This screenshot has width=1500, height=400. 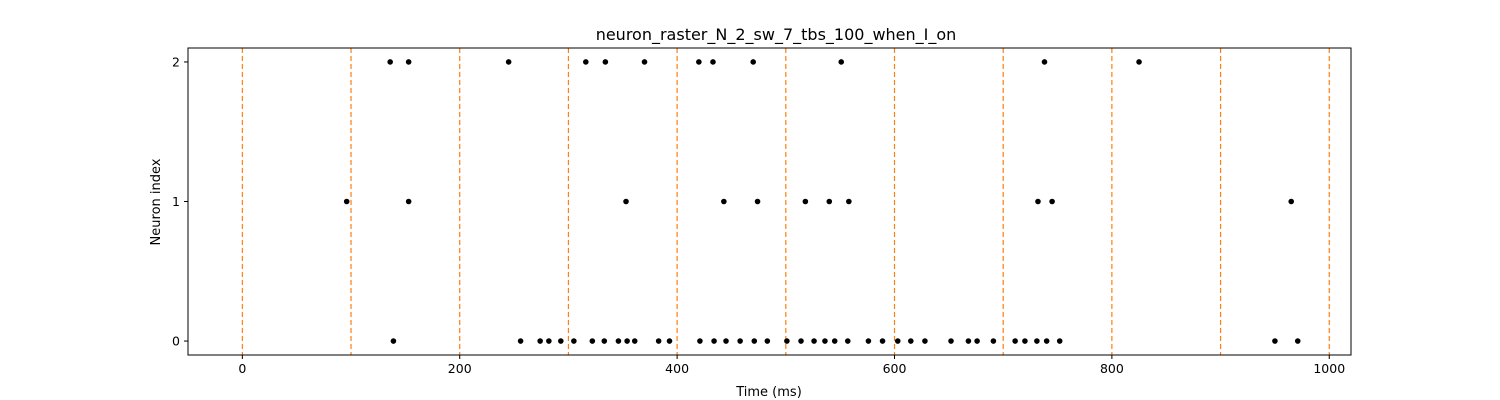 I want to click on x-tick-label: 0, so click(x=242, y=368).